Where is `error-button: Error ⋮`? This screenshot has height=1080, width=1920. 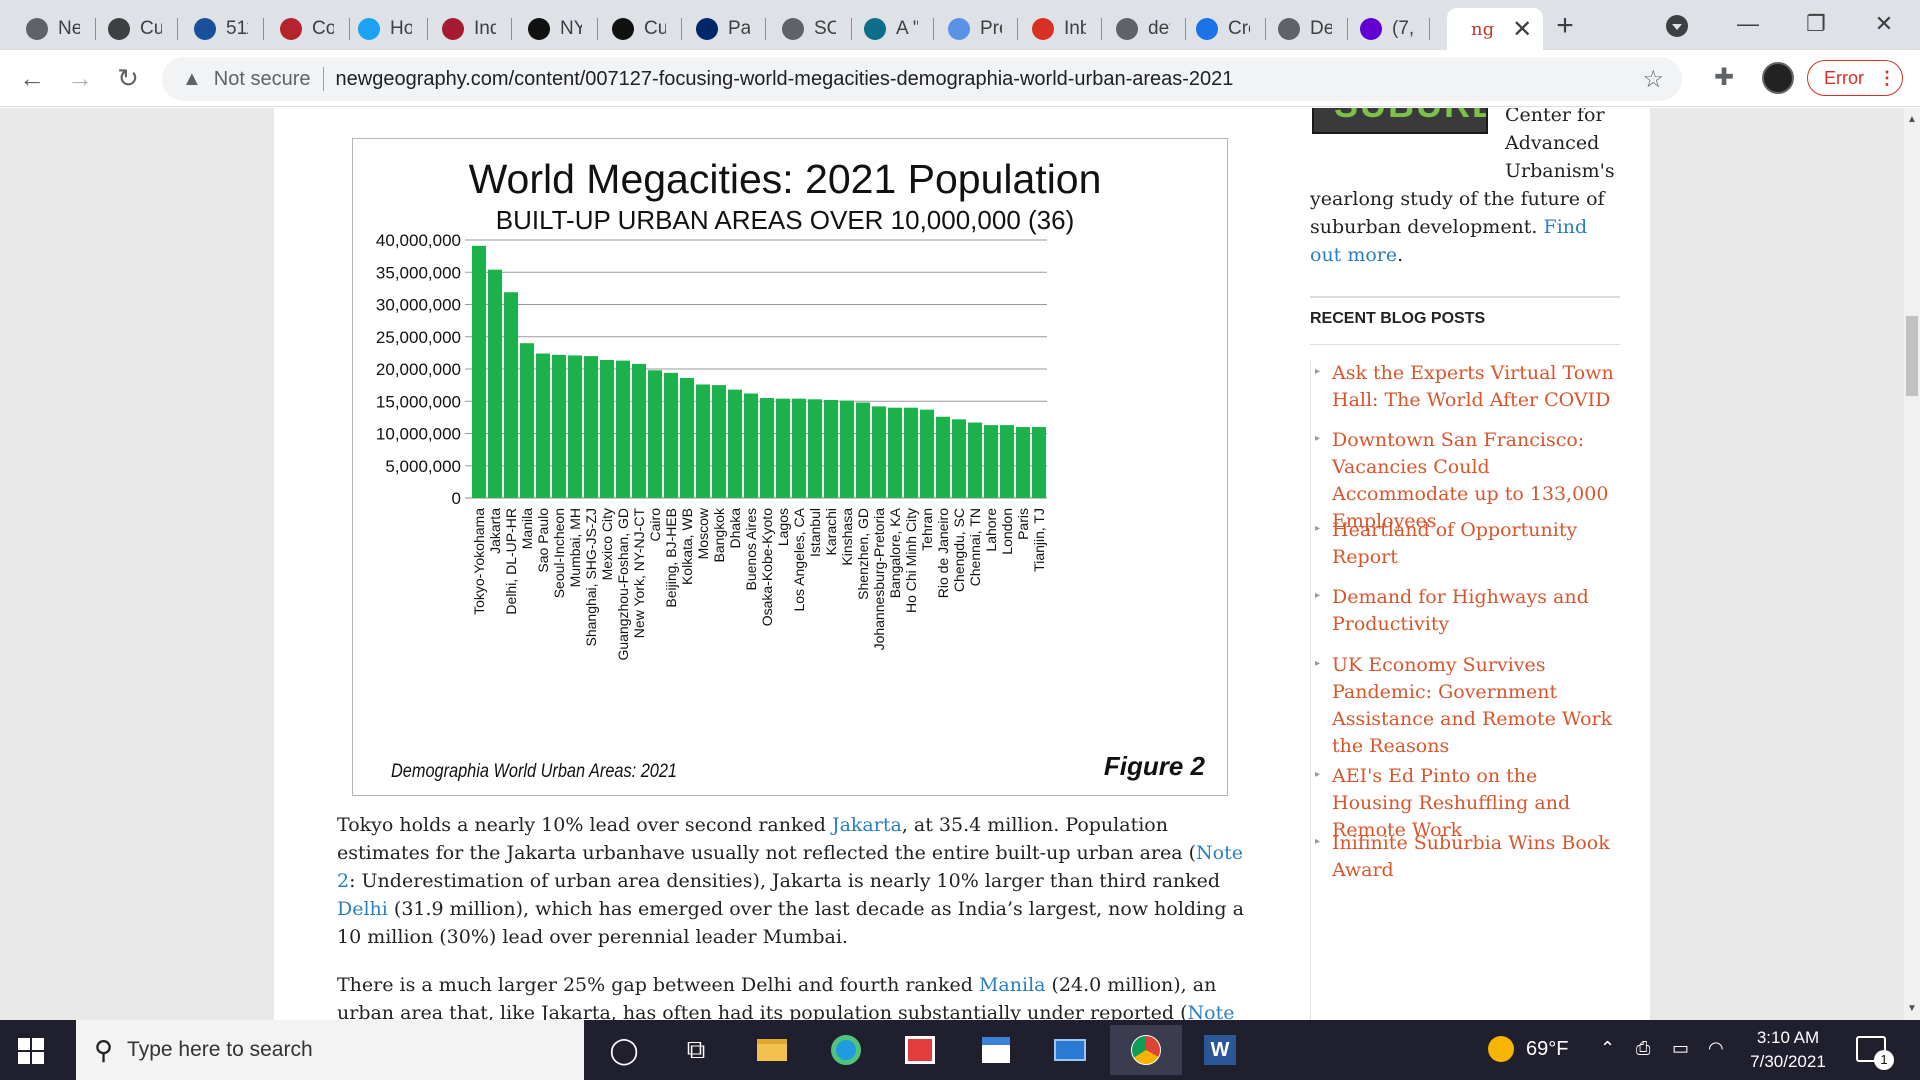 error-button: Error ⋮ is located at coordinates (1855, 78).